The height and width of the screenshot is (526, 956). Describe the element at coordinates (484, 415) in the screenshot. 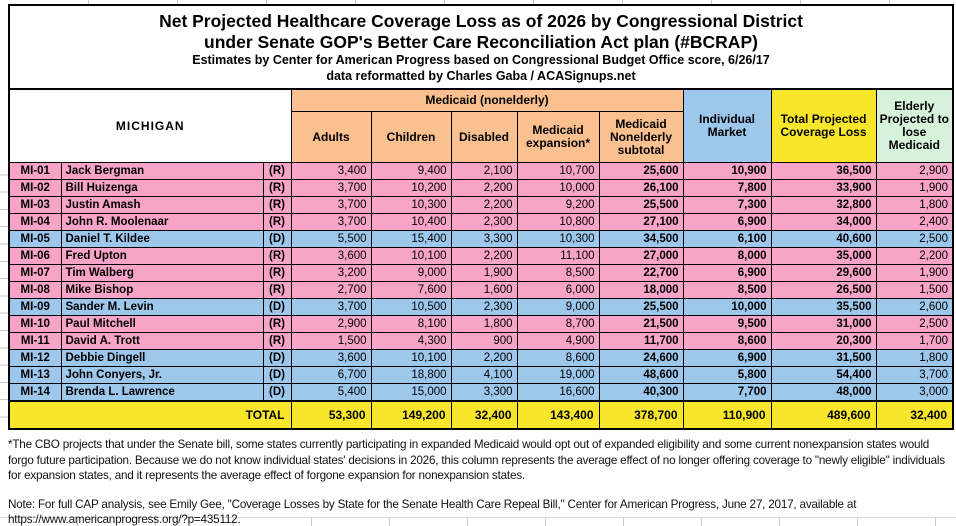

I see `total-disabled: 32,400` at that location.